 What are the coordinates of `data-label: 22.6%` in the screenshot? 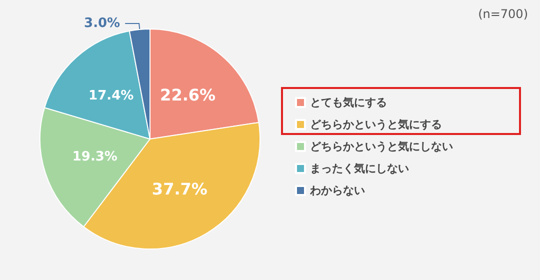 It's located at (188, 95).